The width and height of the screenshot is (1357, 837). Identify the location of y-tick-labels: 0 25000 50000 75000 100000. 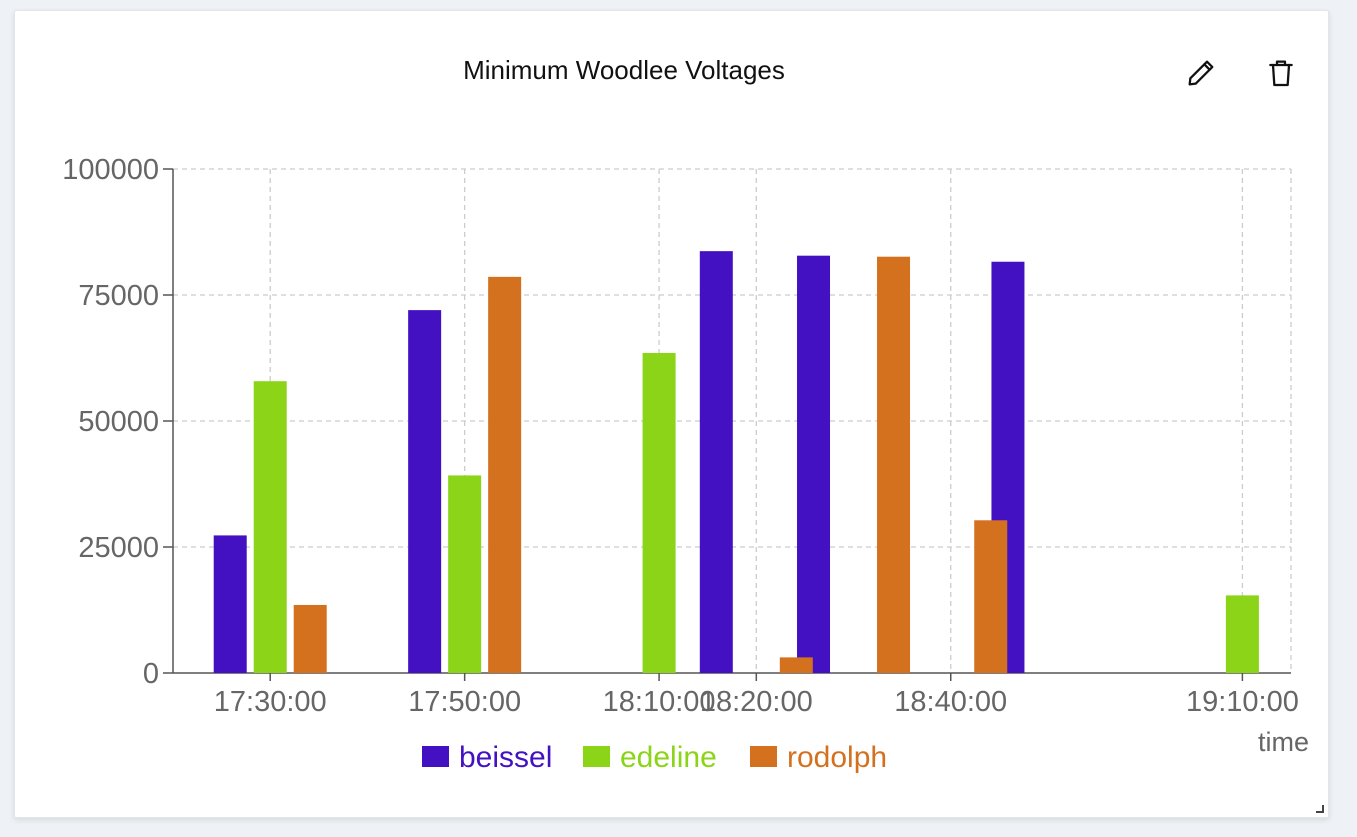
(110, 422).